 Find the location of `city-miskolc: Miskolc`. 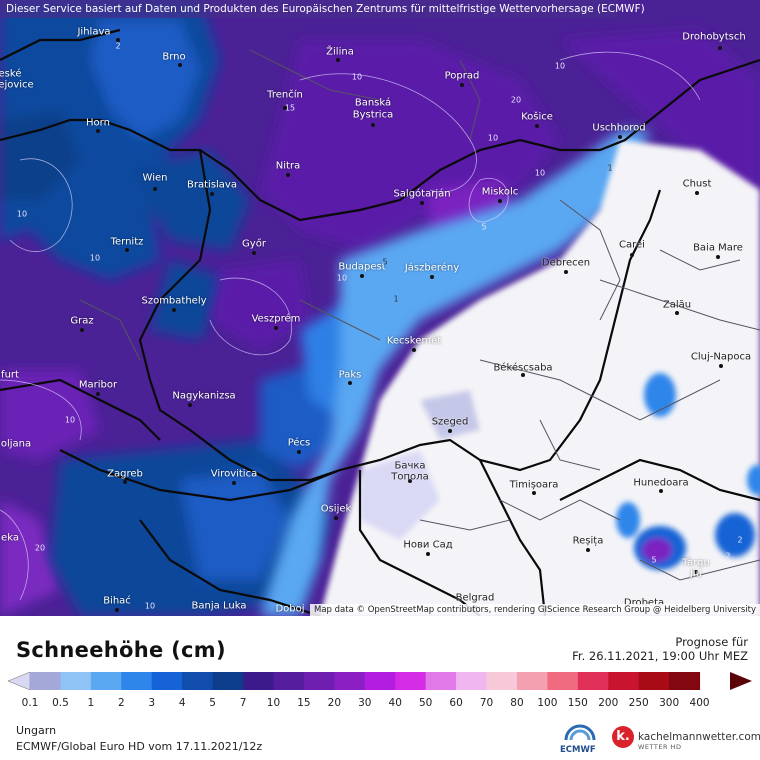

city-miskolc: Miskolc is located at coordinates (500, 192).